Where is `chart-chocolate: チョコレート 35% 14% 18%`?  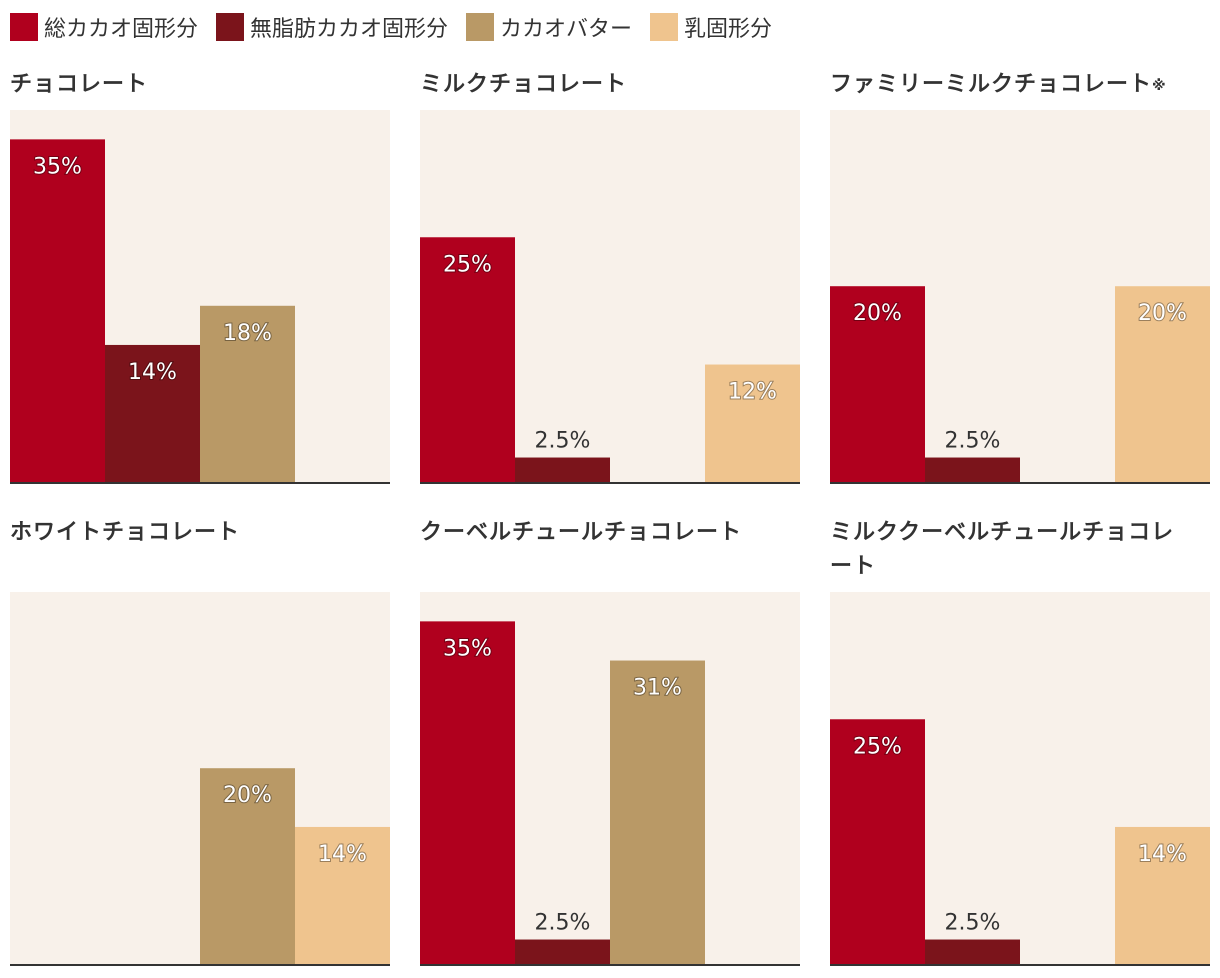
chart-chocolate: チョコレート 35% 14% 18% is located at coordinates (200, 276).